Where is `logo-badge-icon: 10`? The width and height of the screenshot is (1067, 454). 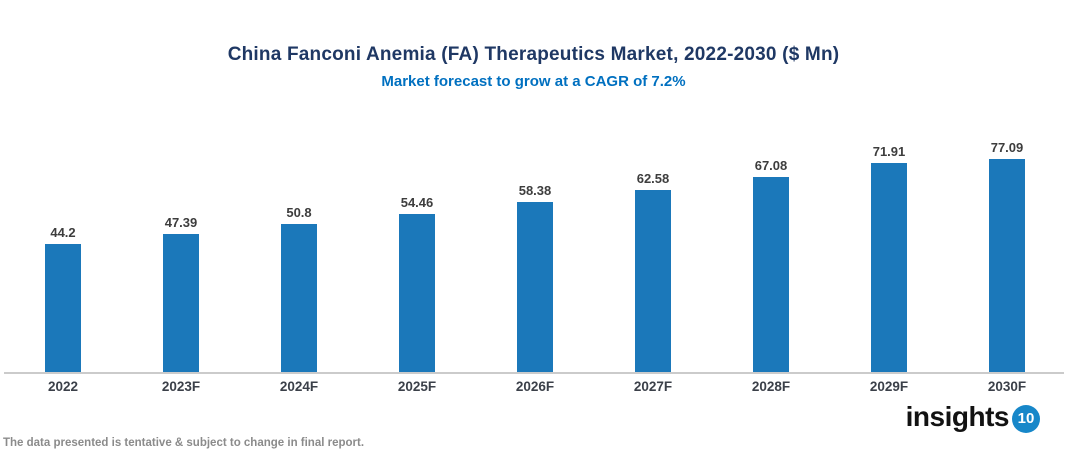 logo-badge-icon: 10 is located at coordinates (1026, 418).